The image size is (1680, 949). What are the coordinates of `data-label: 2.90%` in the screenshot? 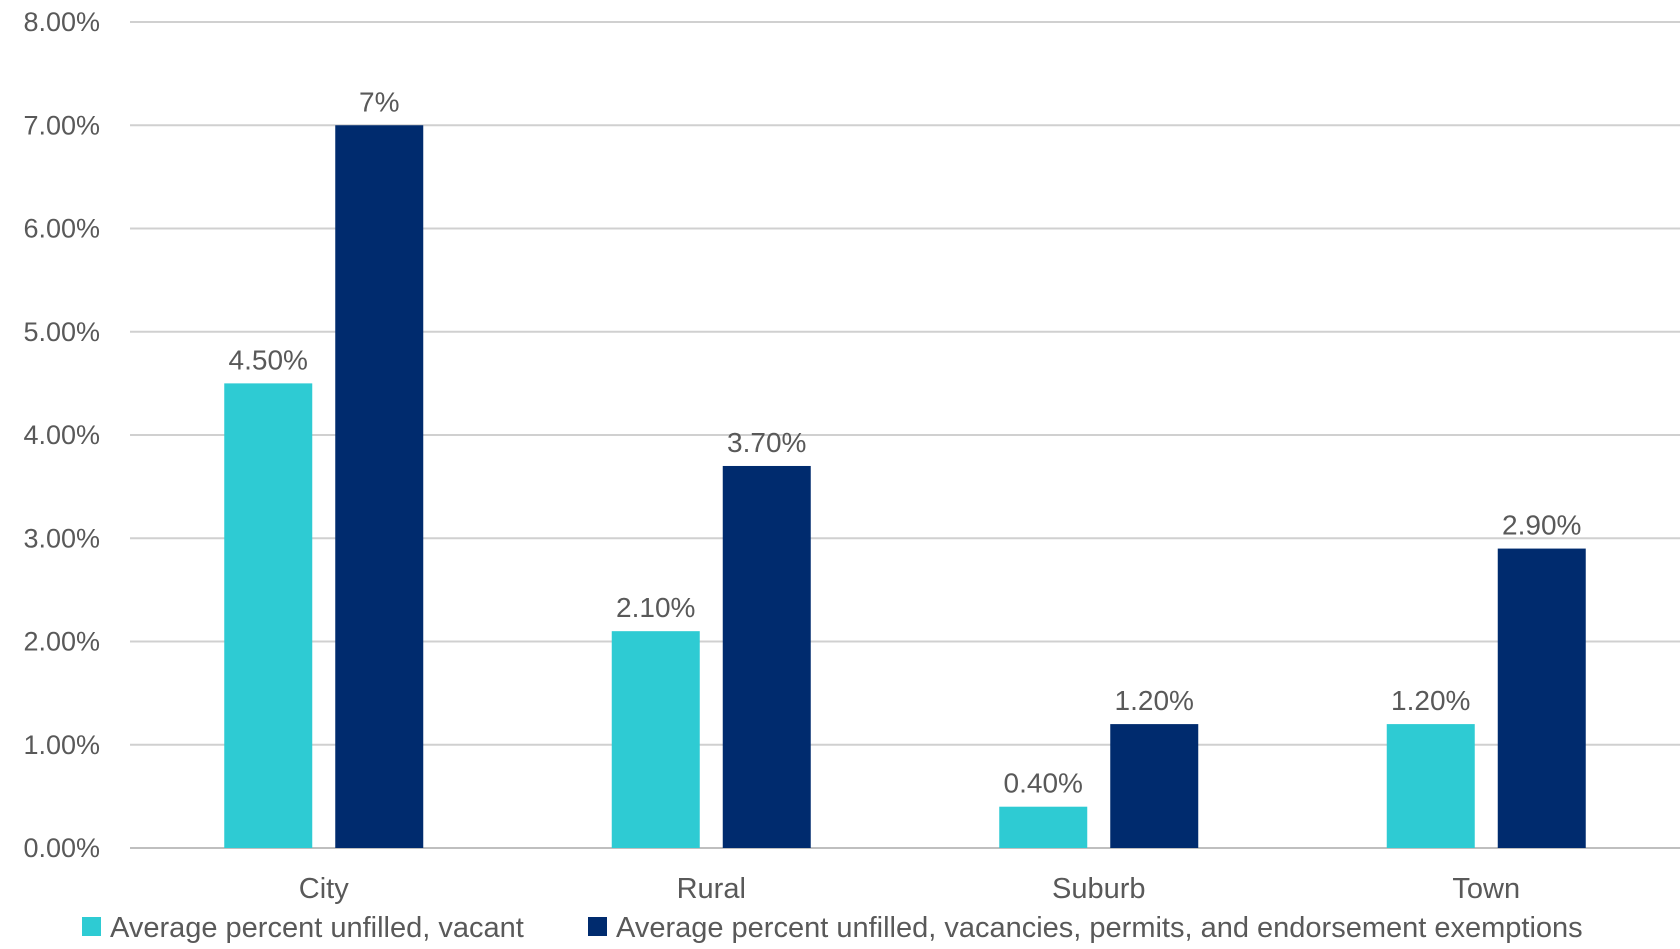 It's located at (1541, 525).